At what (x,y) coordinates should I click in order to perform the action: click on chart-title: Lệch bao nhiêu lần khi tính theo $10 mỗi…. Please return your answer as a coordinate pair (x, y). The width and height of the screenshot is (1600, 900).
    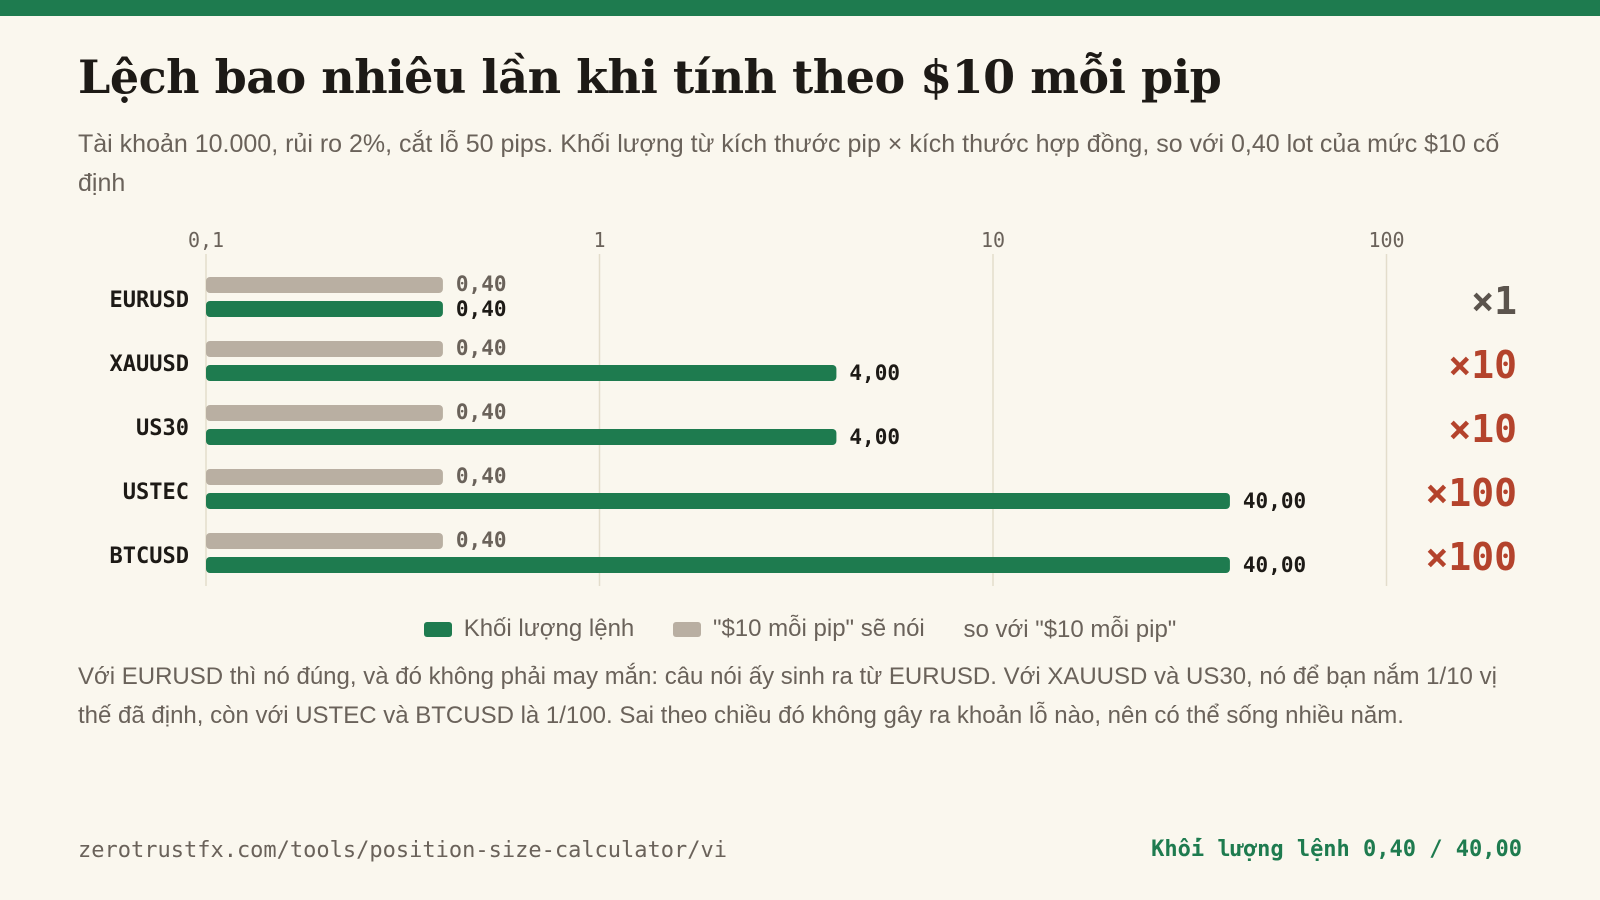
    Looking at the image, I should click on (650, 77).